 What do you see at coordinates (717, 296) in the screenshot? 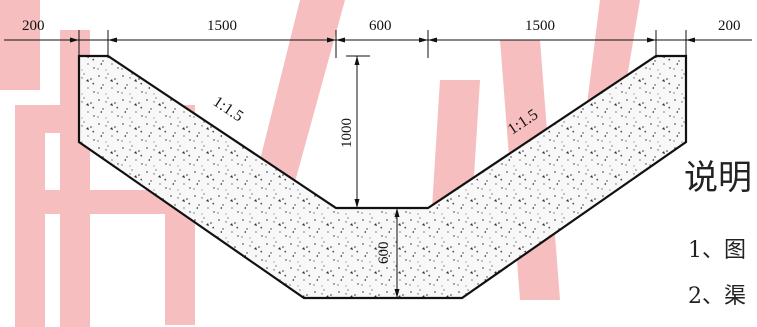
I see `notes-item-2: 2、渠` at bounding box center [717, 296].